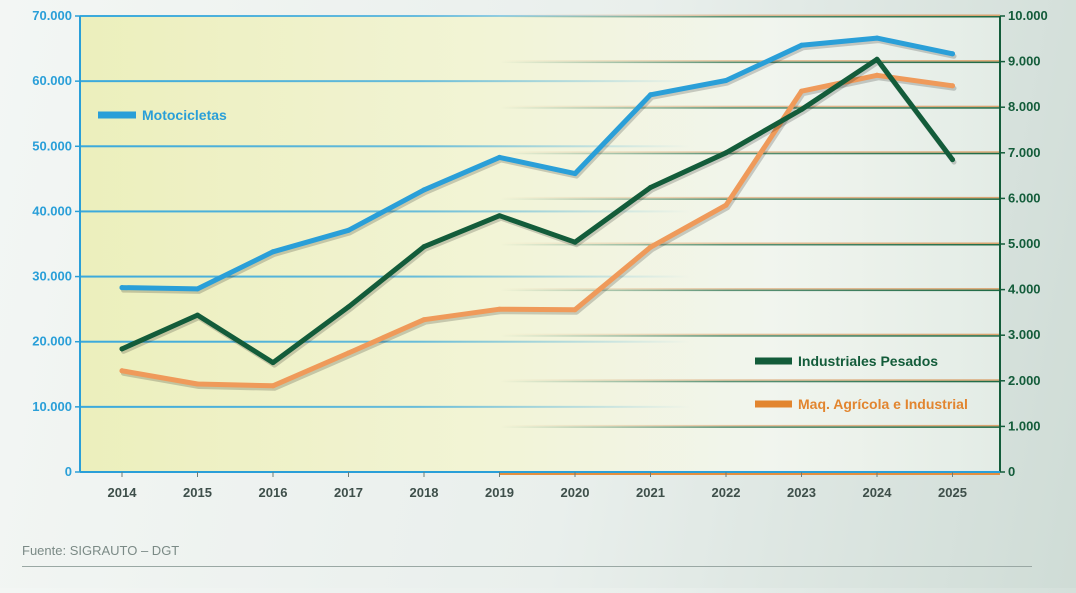 The image size is (1076, 593). I want to click on tick-label-left: 10.000, so click(52, 406).